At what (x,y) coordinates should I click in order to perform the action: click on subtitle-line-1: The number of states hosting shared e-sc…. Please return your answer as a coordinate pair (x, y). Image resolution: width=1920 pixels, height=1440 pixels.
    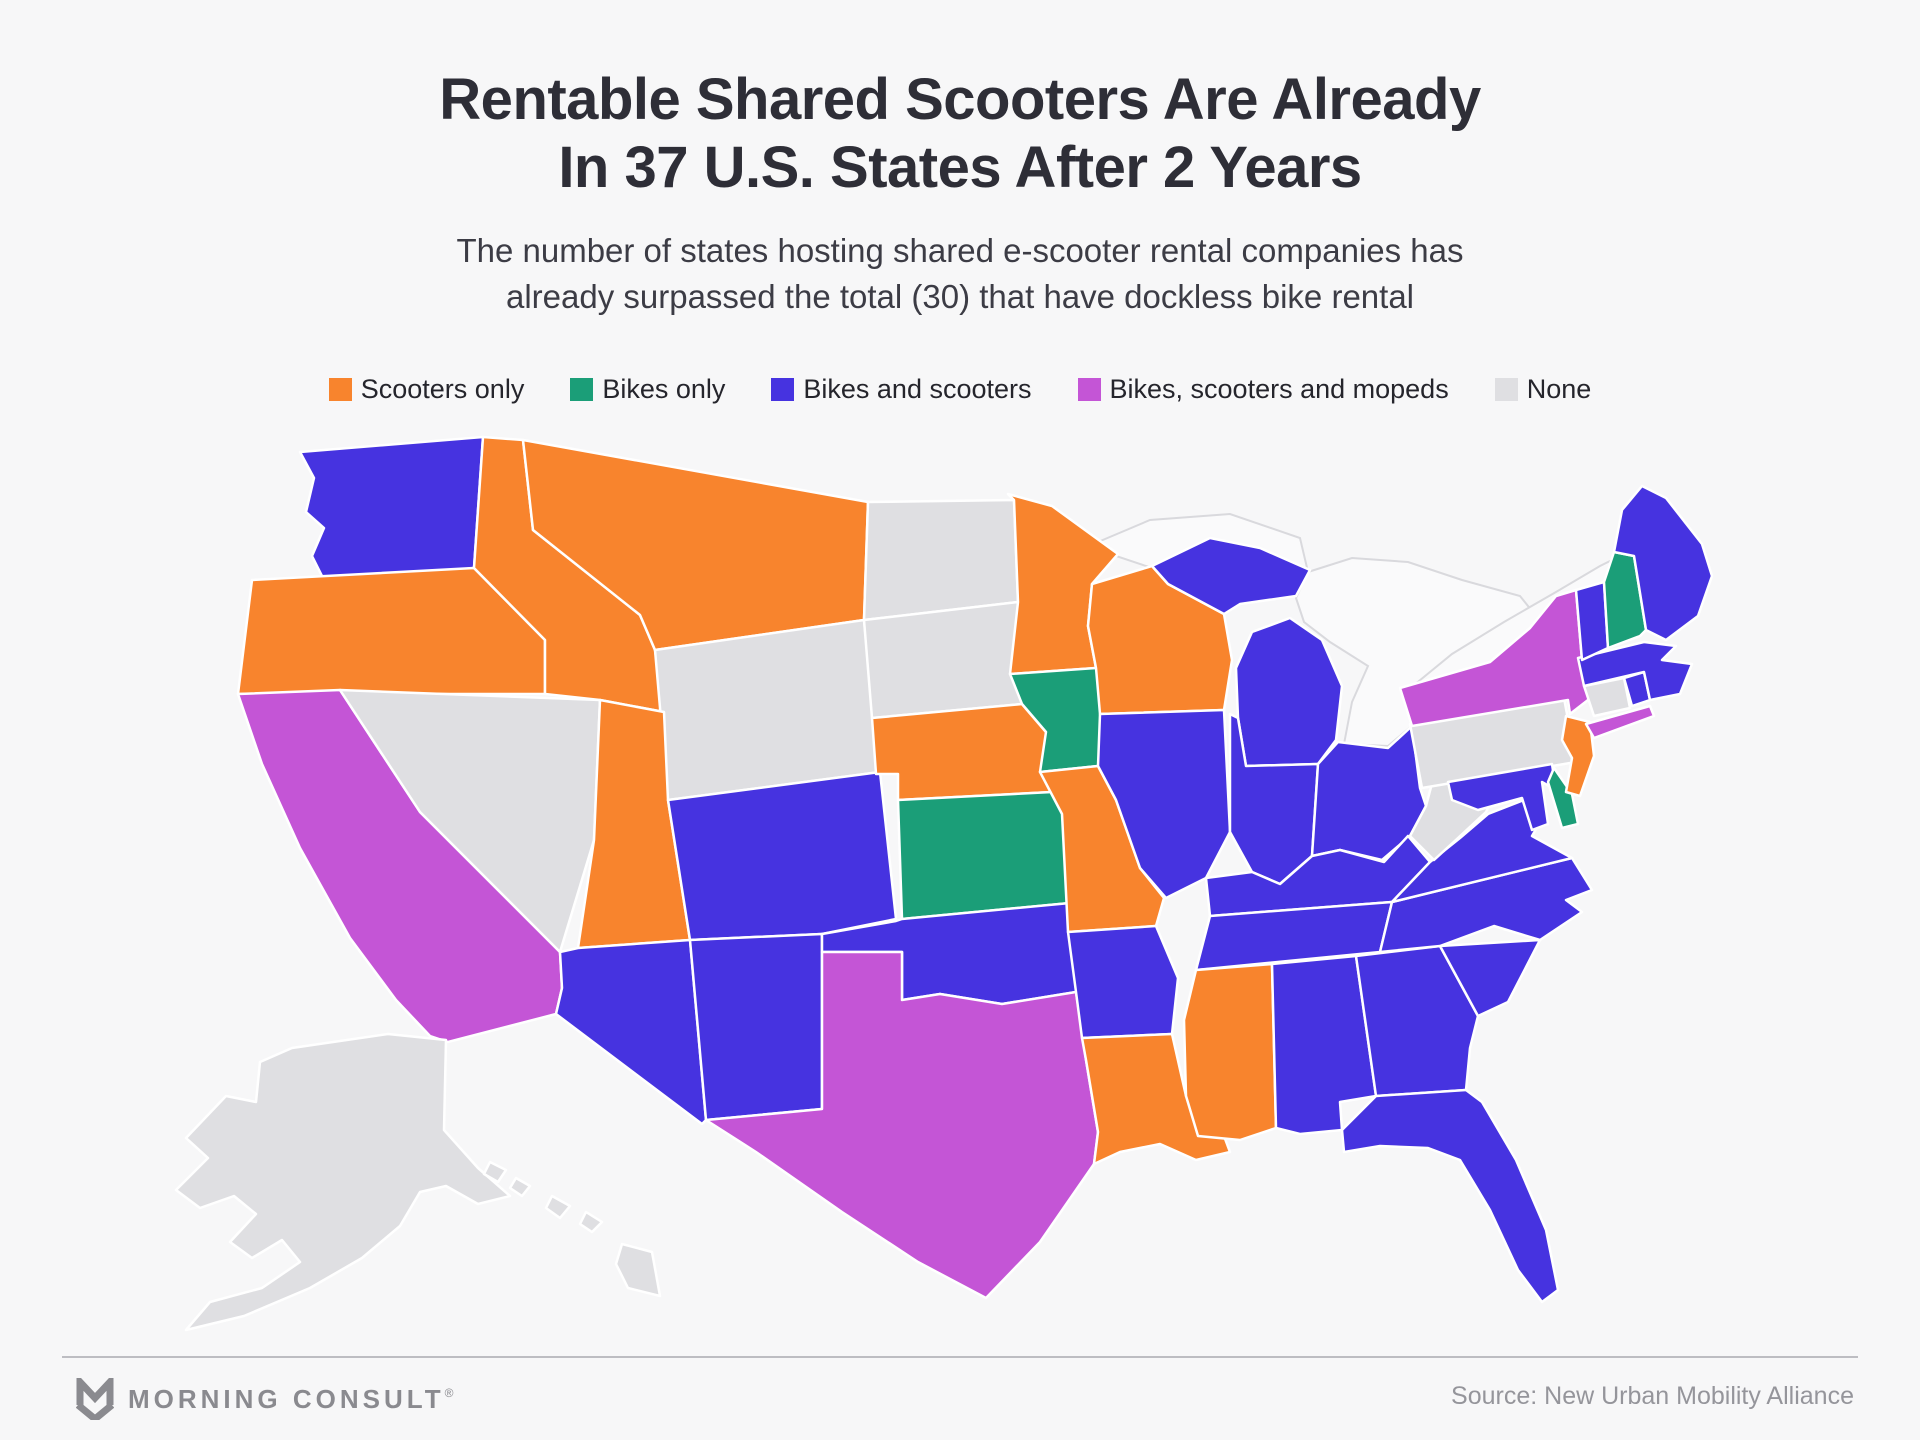
    Looking at the image, I should click on (960, 250).